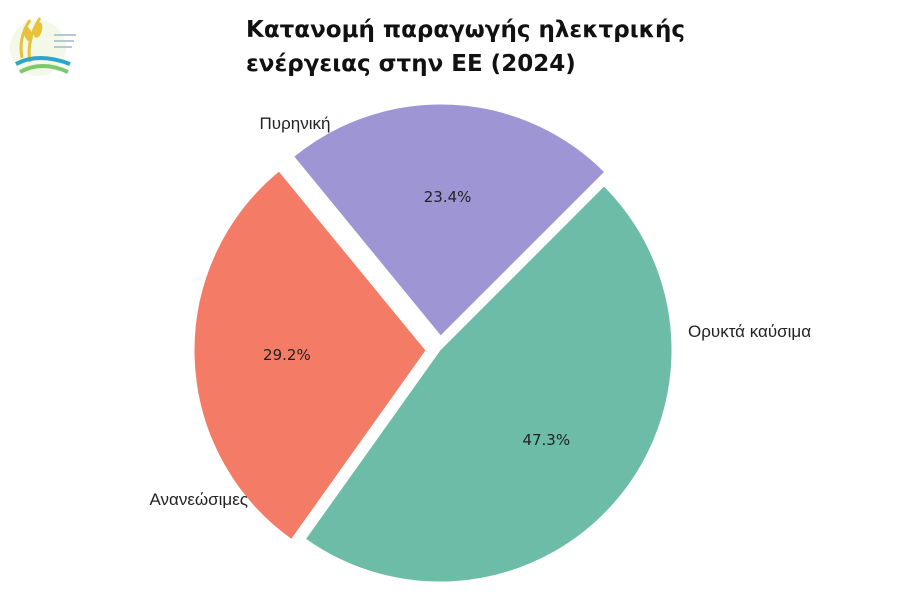  Describe the element at coordinates (287, 355) in the screenshot. I see `slice-percent-label: 29.2%` at that location.